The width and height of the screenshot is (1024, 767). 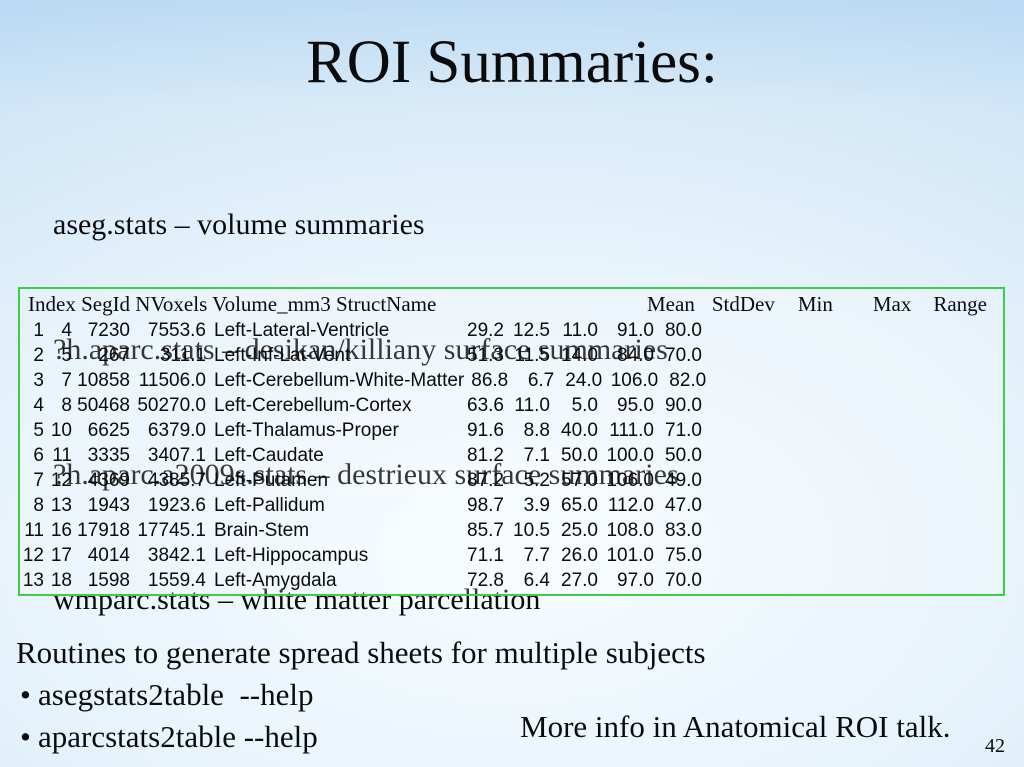 I want to click on cell-index: 6, so click(x=38, y=455).